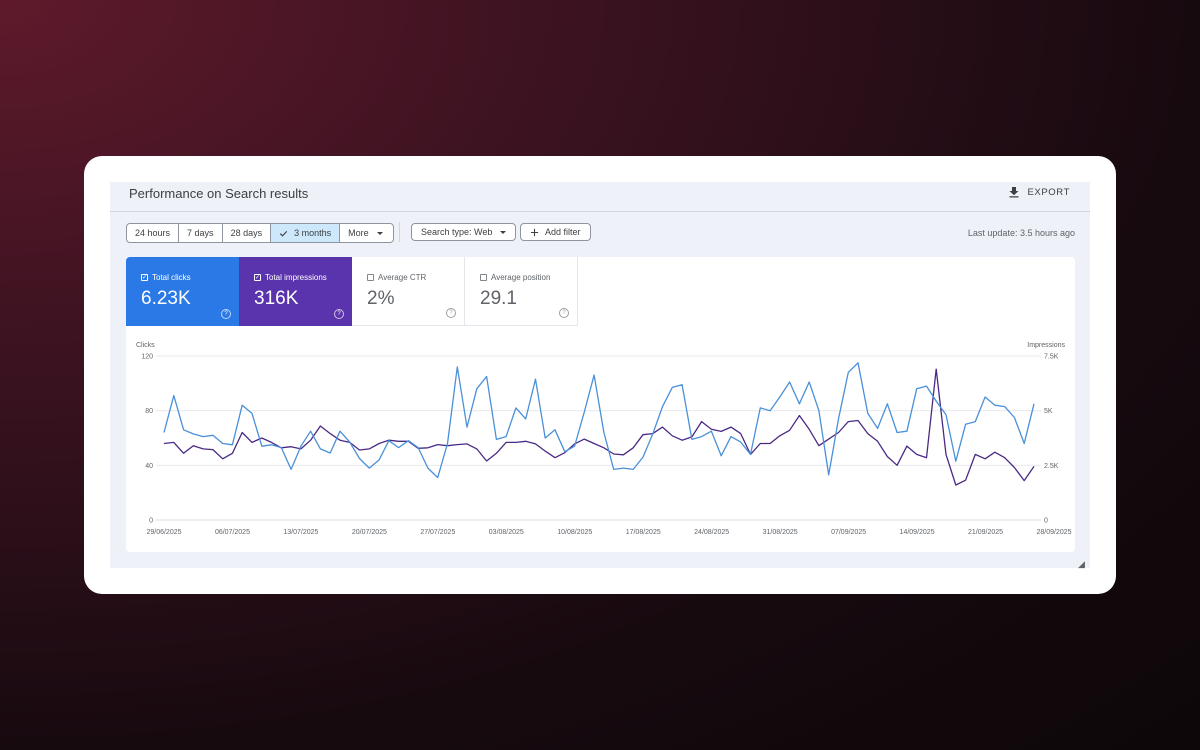 The height and width of the screenshot is (750, 1200). I want to click on metric-value: 29.1, so click(498, 298).